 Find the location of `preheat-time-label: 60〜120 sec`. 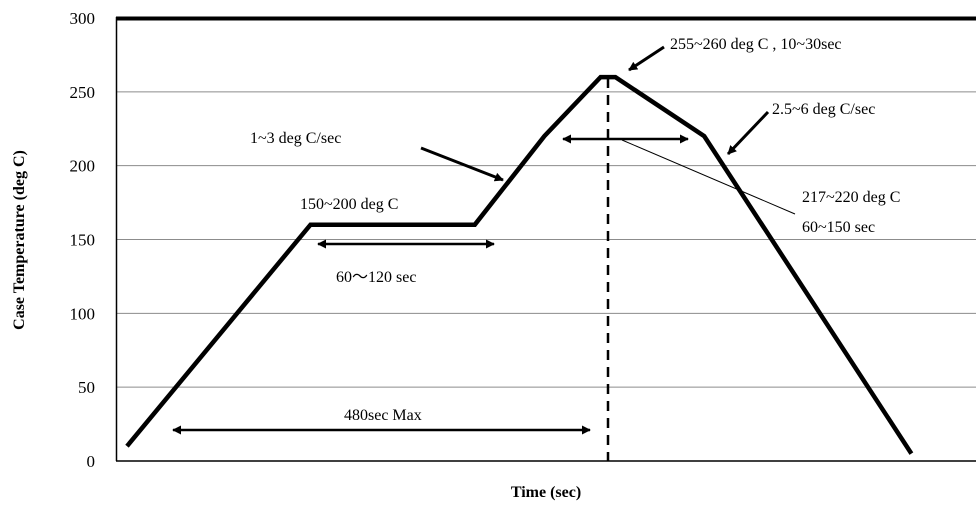

preheat-time-label: 60〜120 sec is located at coordinates (376, 277).